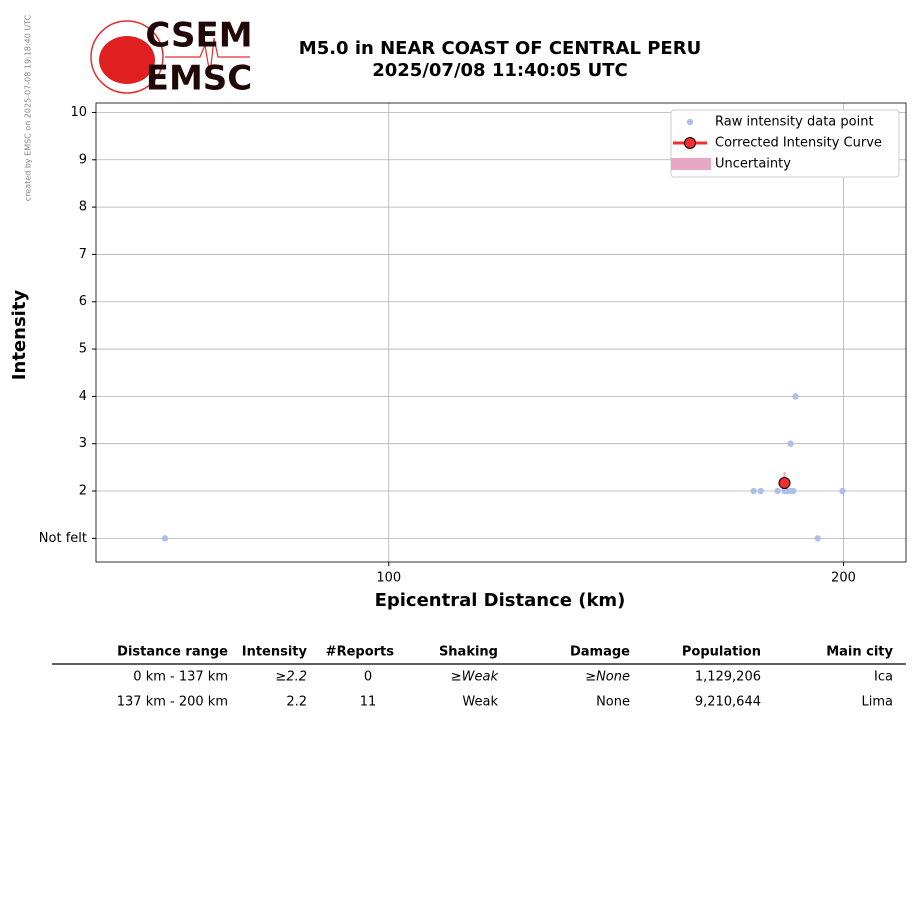  What do you see at coordinates (607, 677) in the screenshot?
I see `table-cell: ≥None` at bounding box center [607, 677].